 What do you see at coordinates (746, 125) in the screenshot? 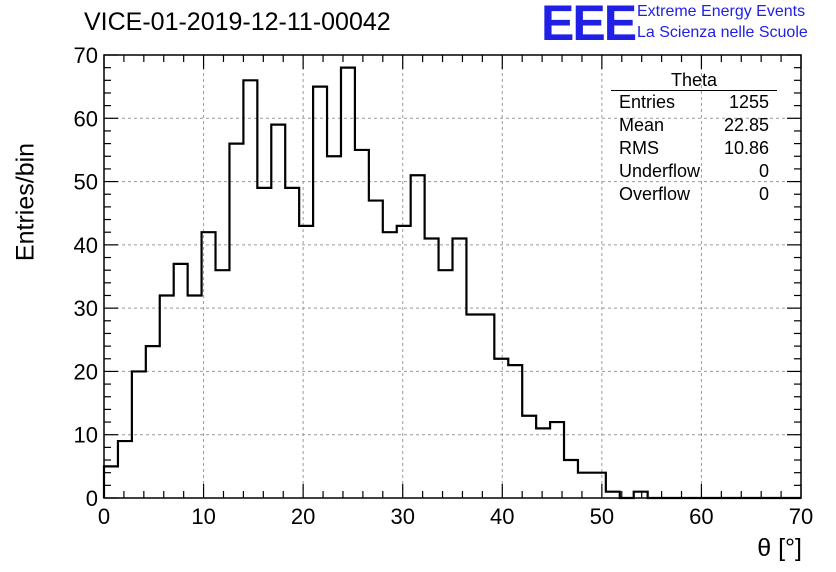
I see `stats-value: 22.85` at bounding box center [746, 125].